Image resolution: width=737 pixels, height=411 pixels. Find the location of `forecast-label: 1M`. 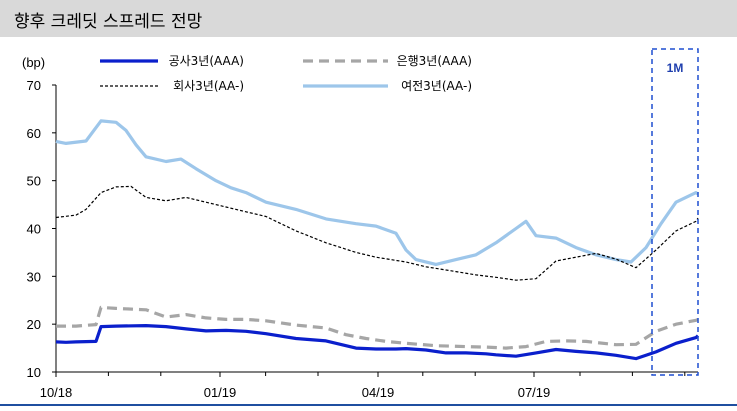

forecast-label: 1M is located at coordinates (675, 68).